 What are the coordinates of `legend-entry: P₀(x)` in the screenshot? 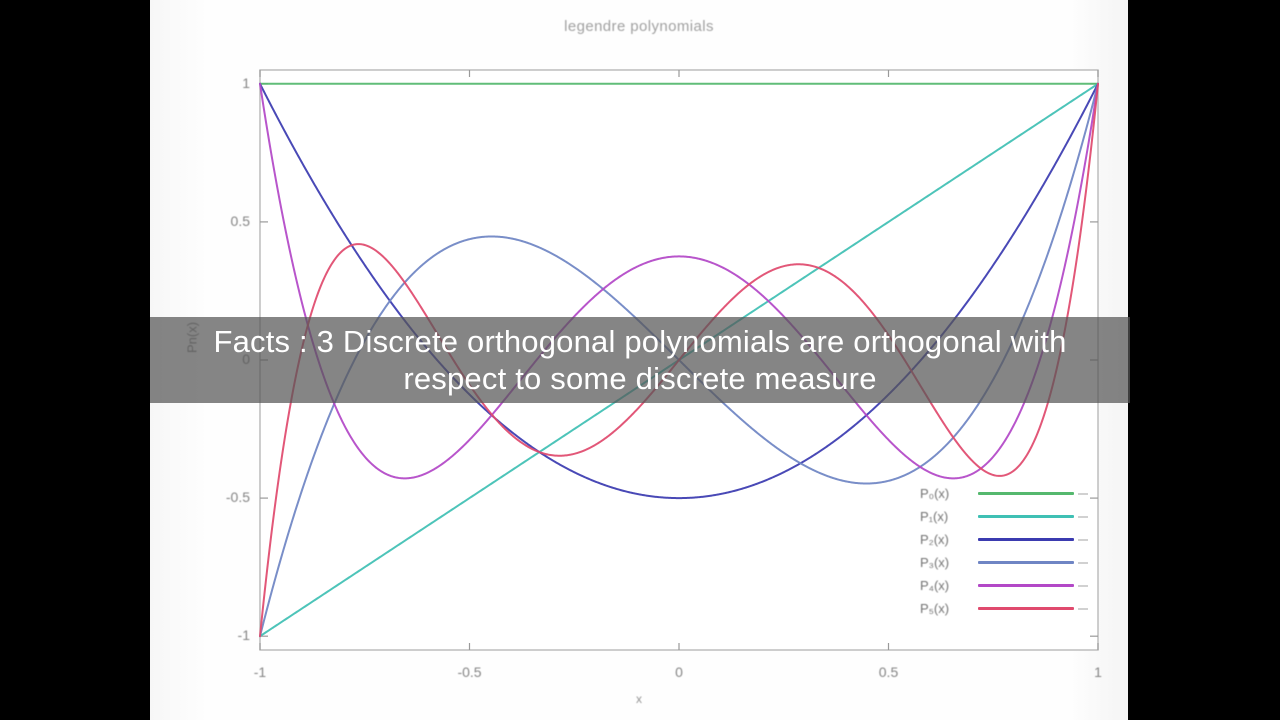 It's located at (1012, 493).